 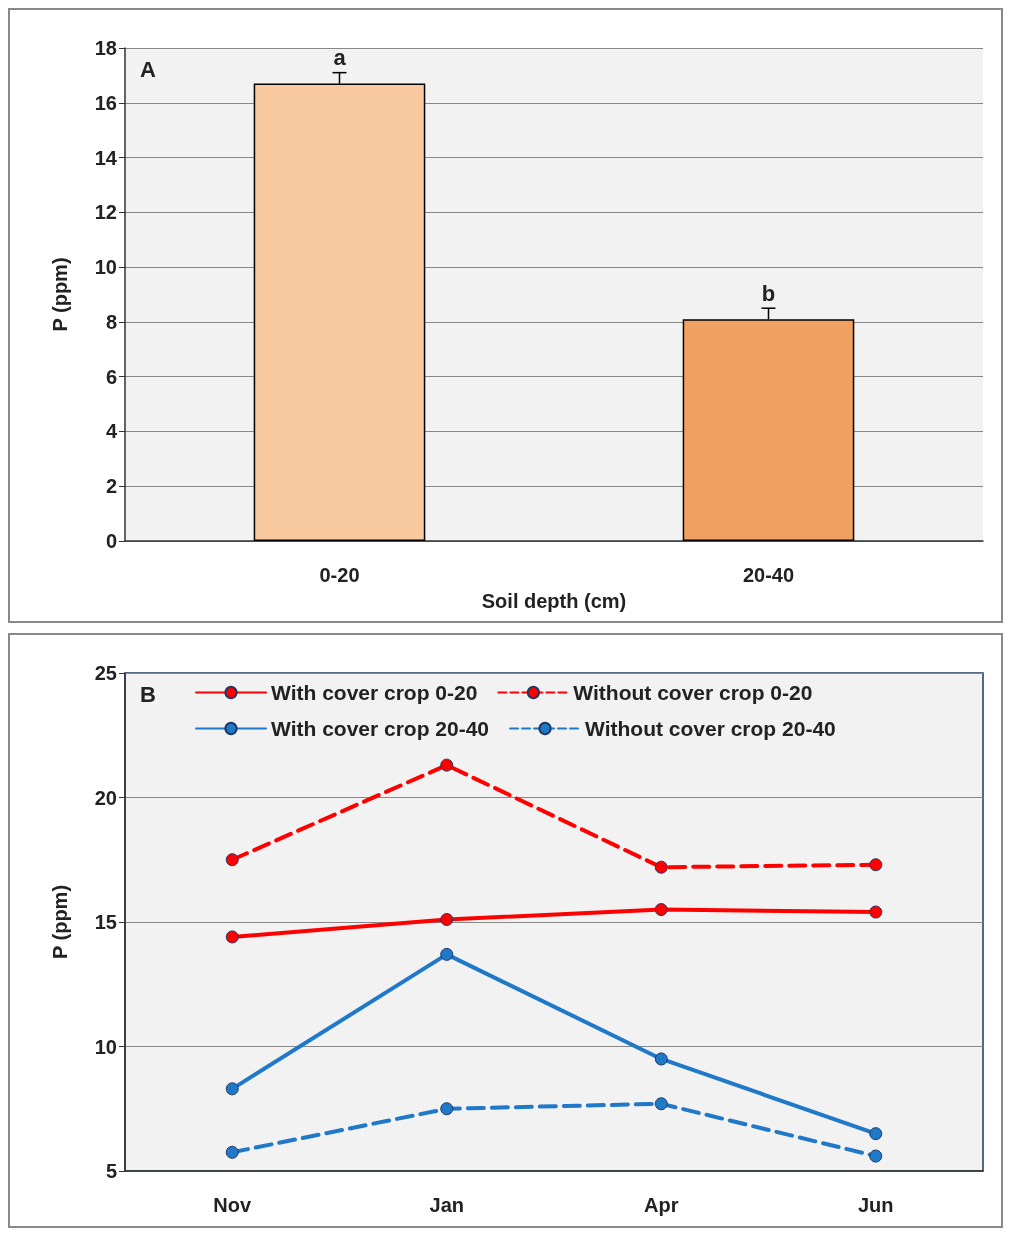 I want to click on y-tick-label: 12, so click(x=105, y=212).